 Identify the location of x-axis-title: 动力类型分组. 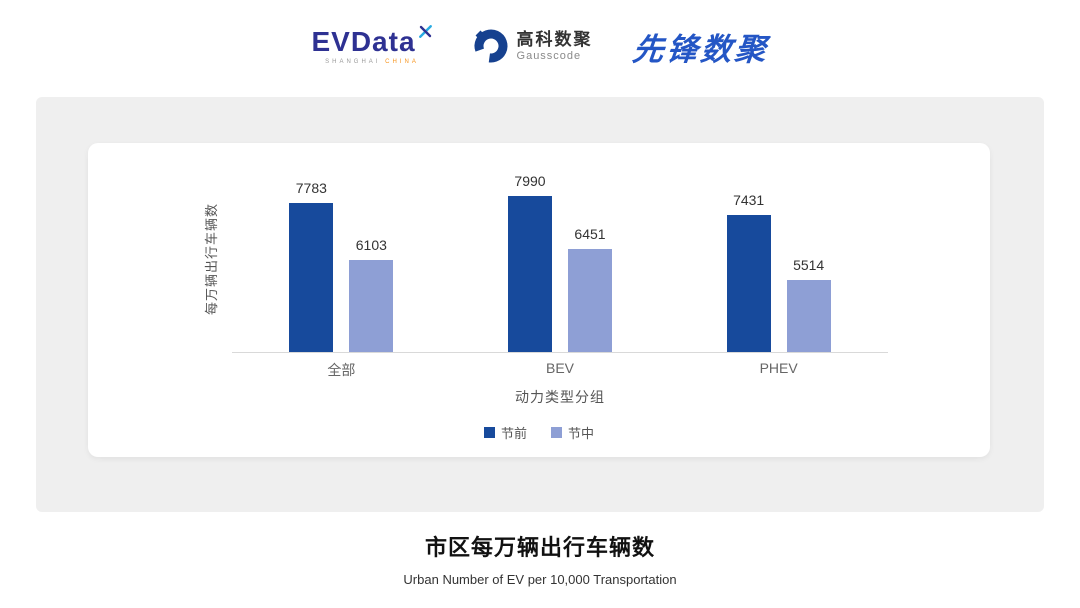
(560, 397).